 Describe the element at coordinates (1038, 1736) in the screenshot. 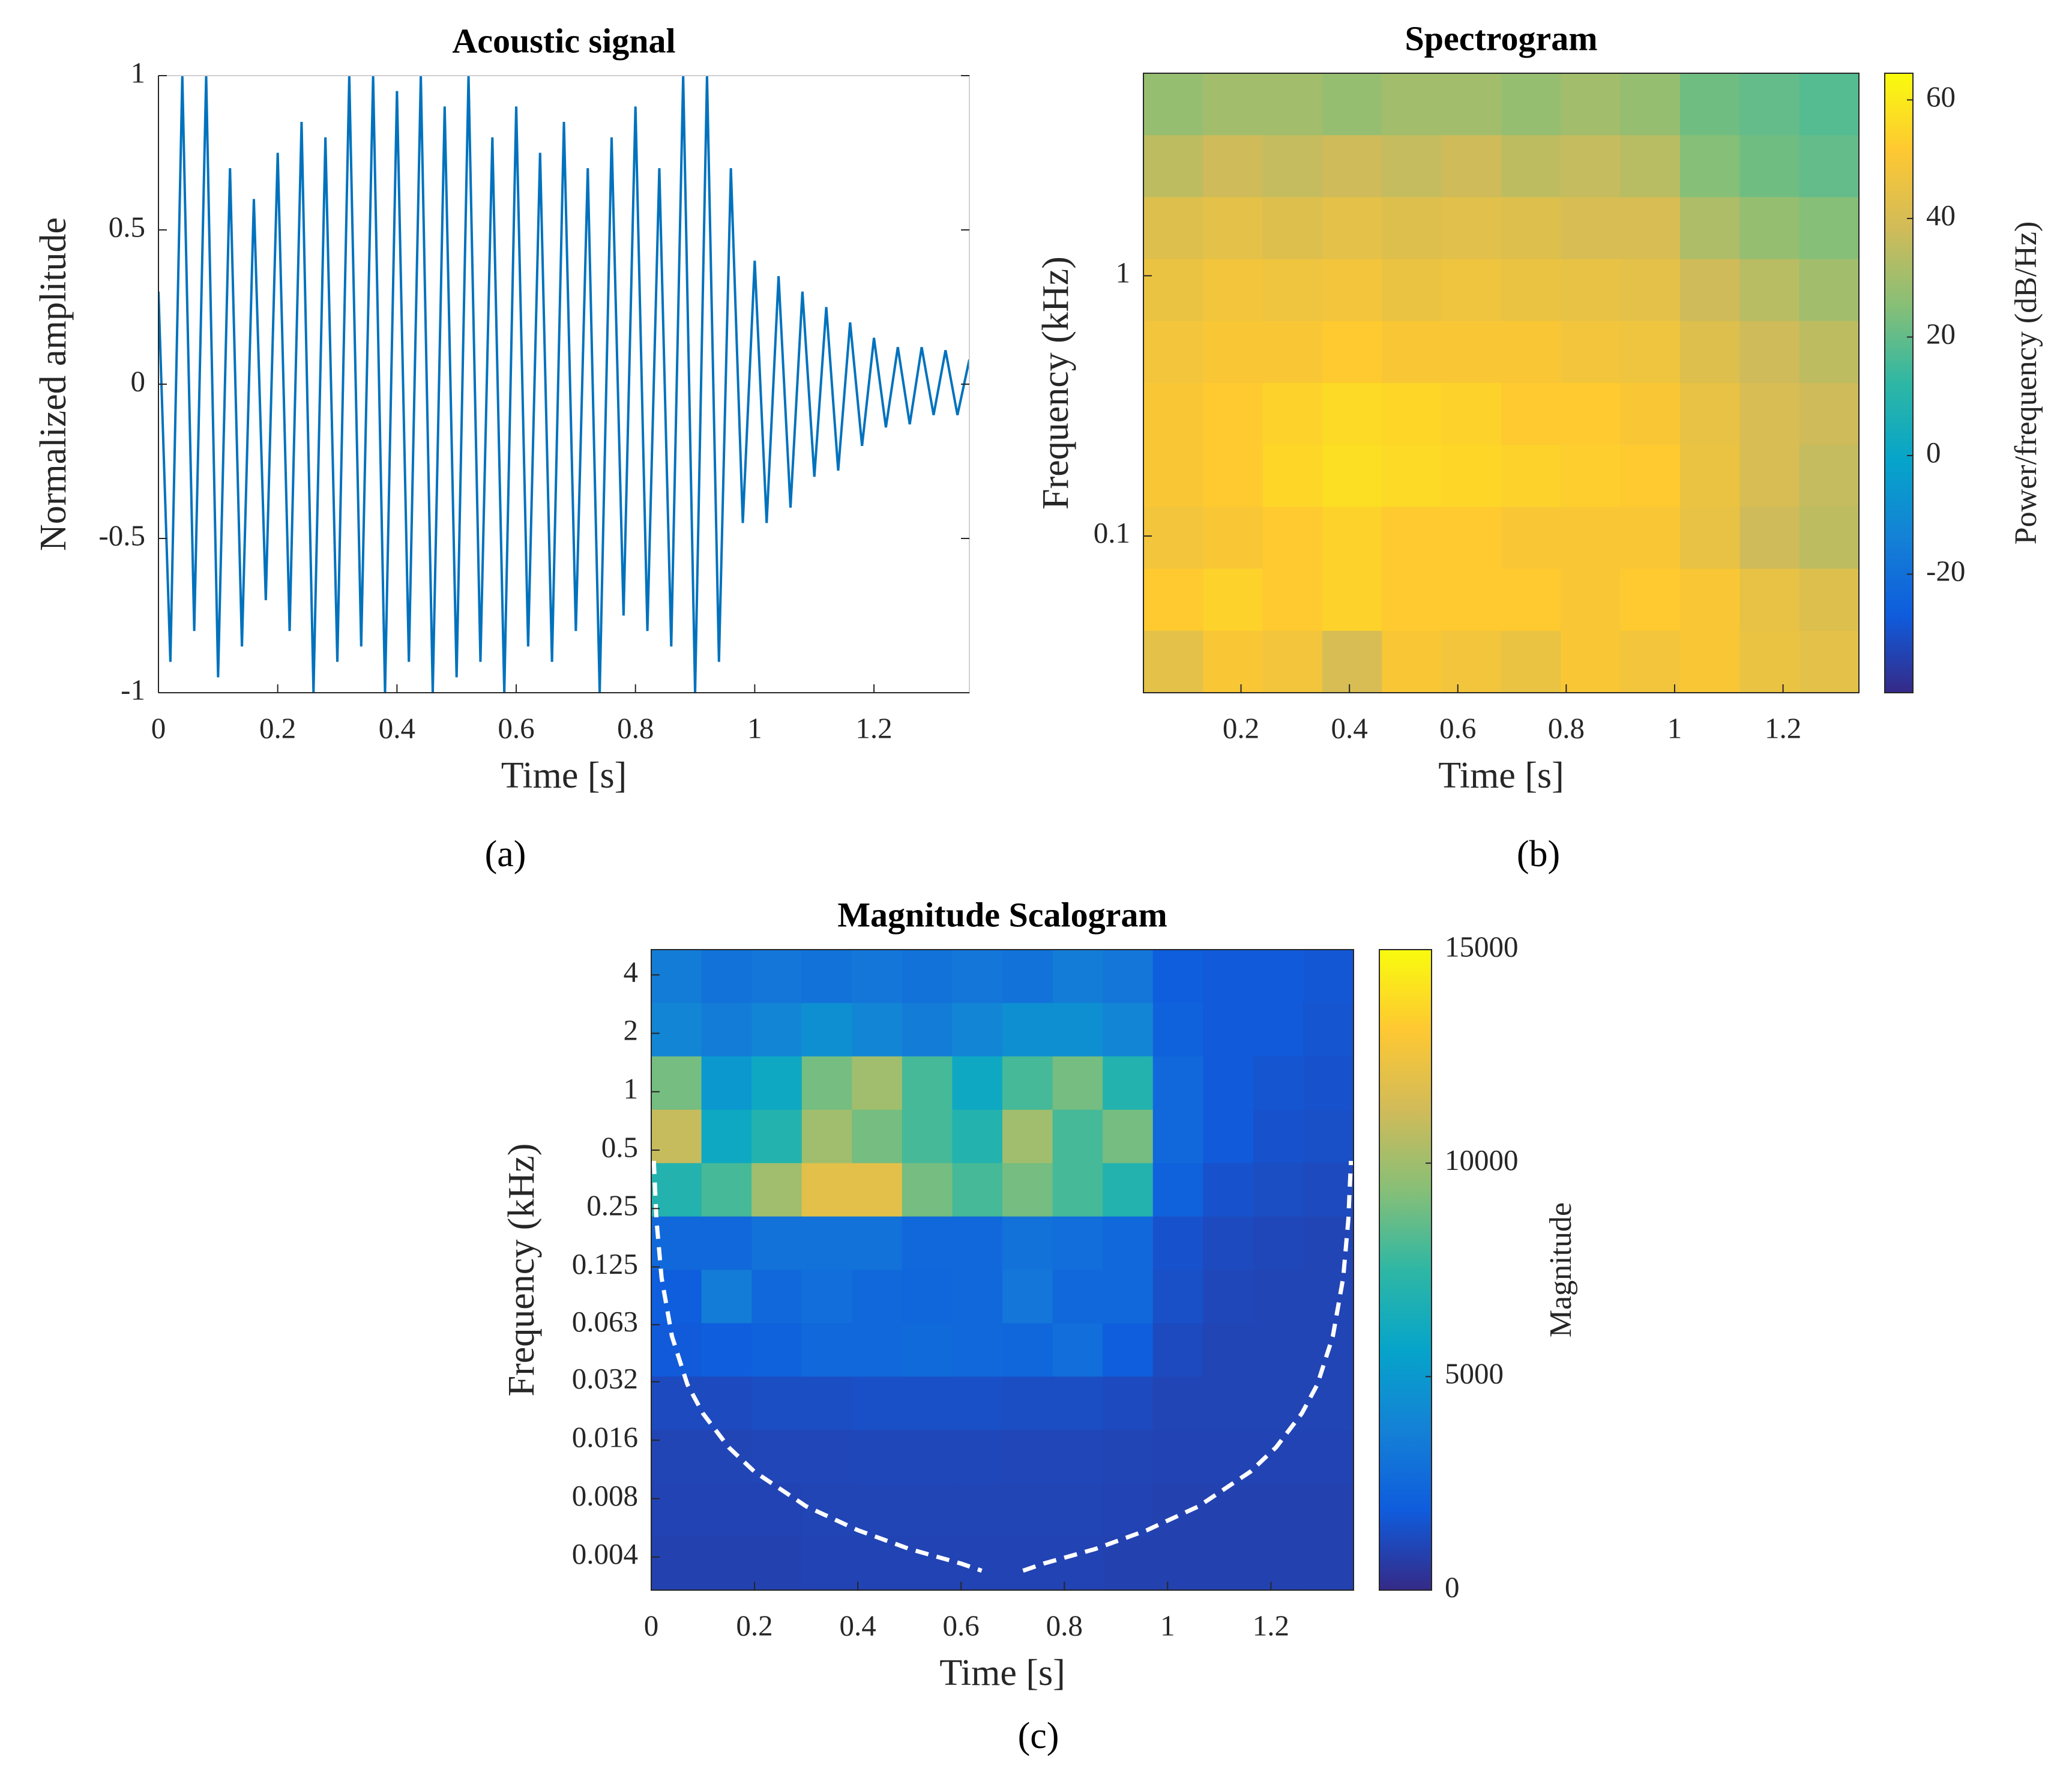

I see `caption: (c)` at that location.